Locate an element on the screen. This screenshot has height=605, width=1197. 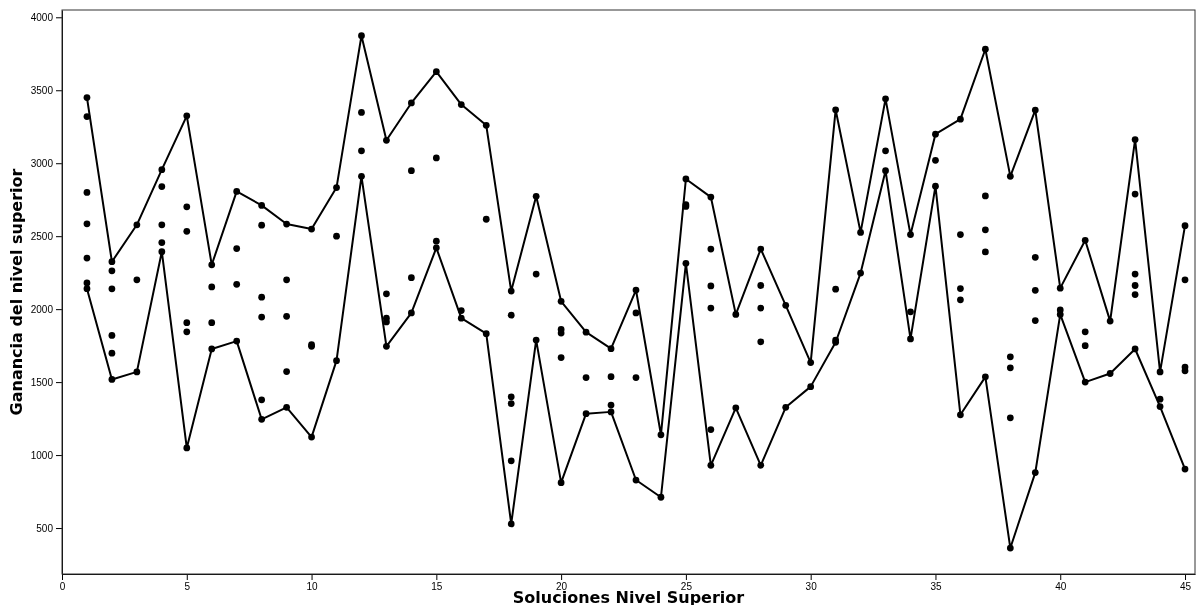
x-tick-label: 15 is located at coordinates (437, 587).